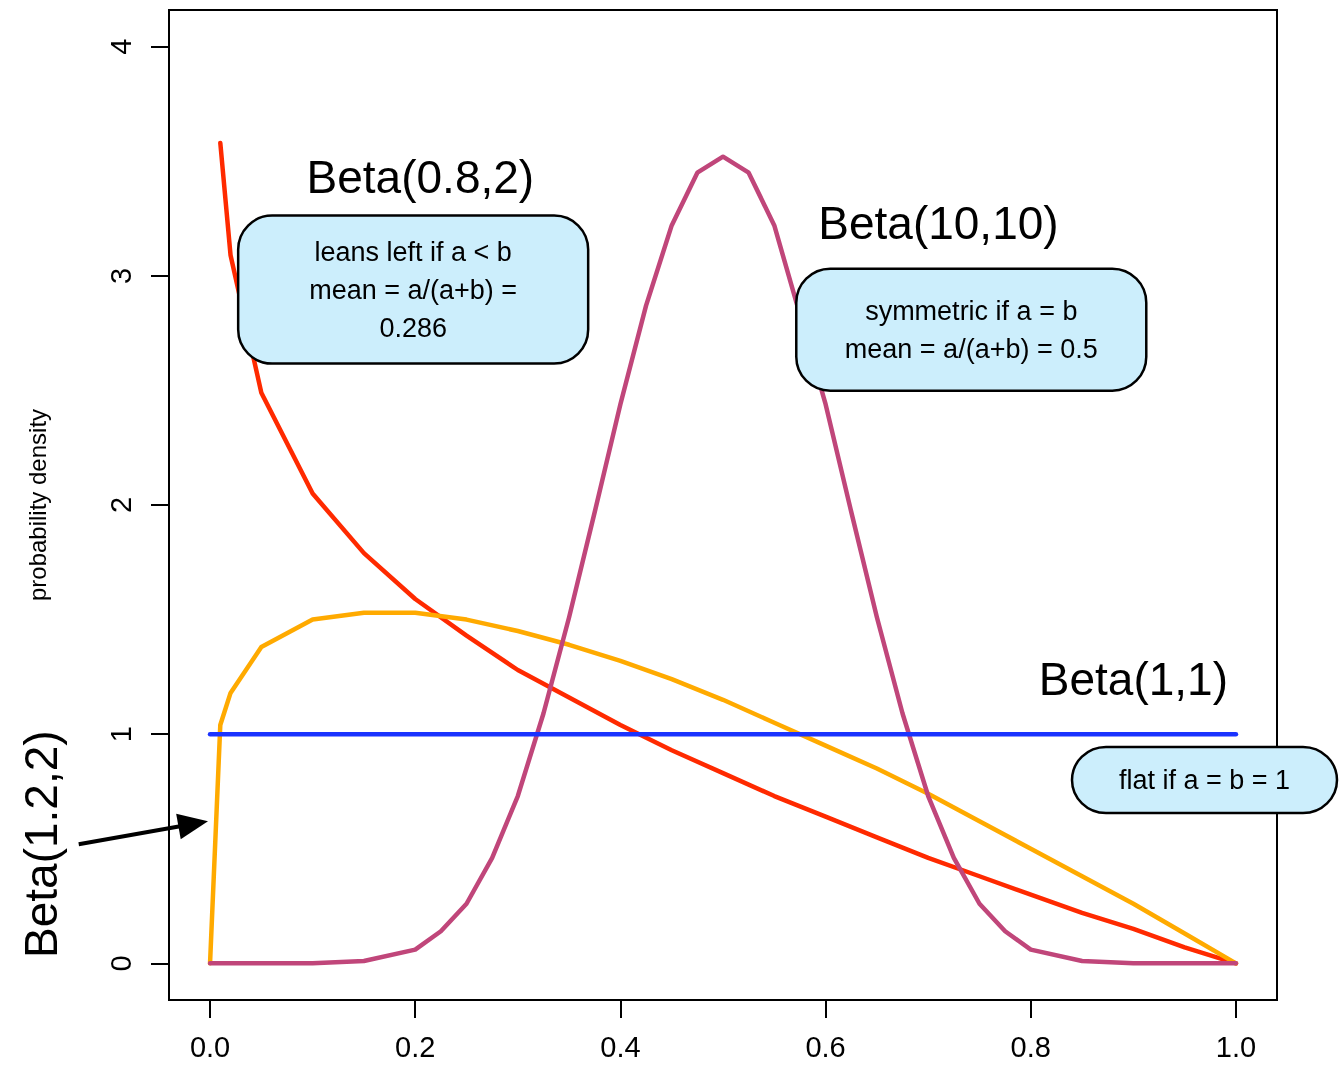  What do you see at coordinates (971, 329) in the screenshot?
I see `annotation: symmetric if a = b mean = a/(a+b) = 0.5` at bounding box center [971, 329].